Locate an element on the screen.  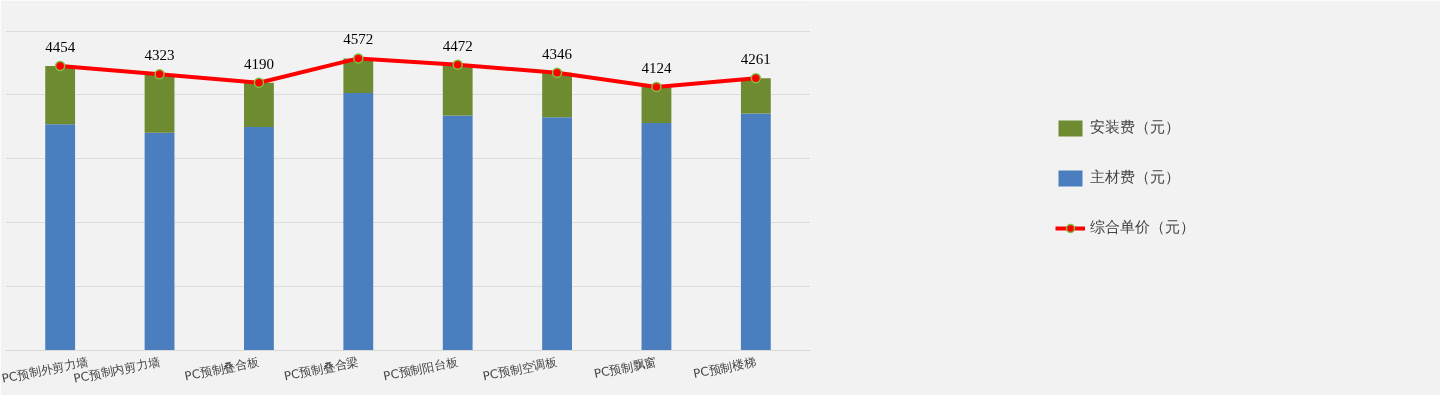
data-label: 4454 is located at coordinates (60, 46).